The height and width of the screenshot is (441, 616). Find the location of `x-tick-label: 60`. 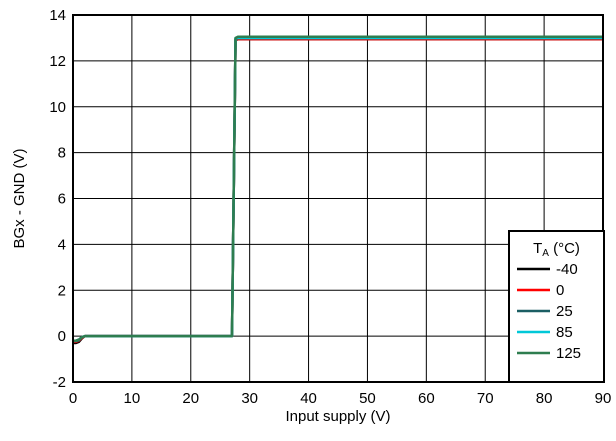

x-tick-label: 60 is located at coordinates (426, 398).